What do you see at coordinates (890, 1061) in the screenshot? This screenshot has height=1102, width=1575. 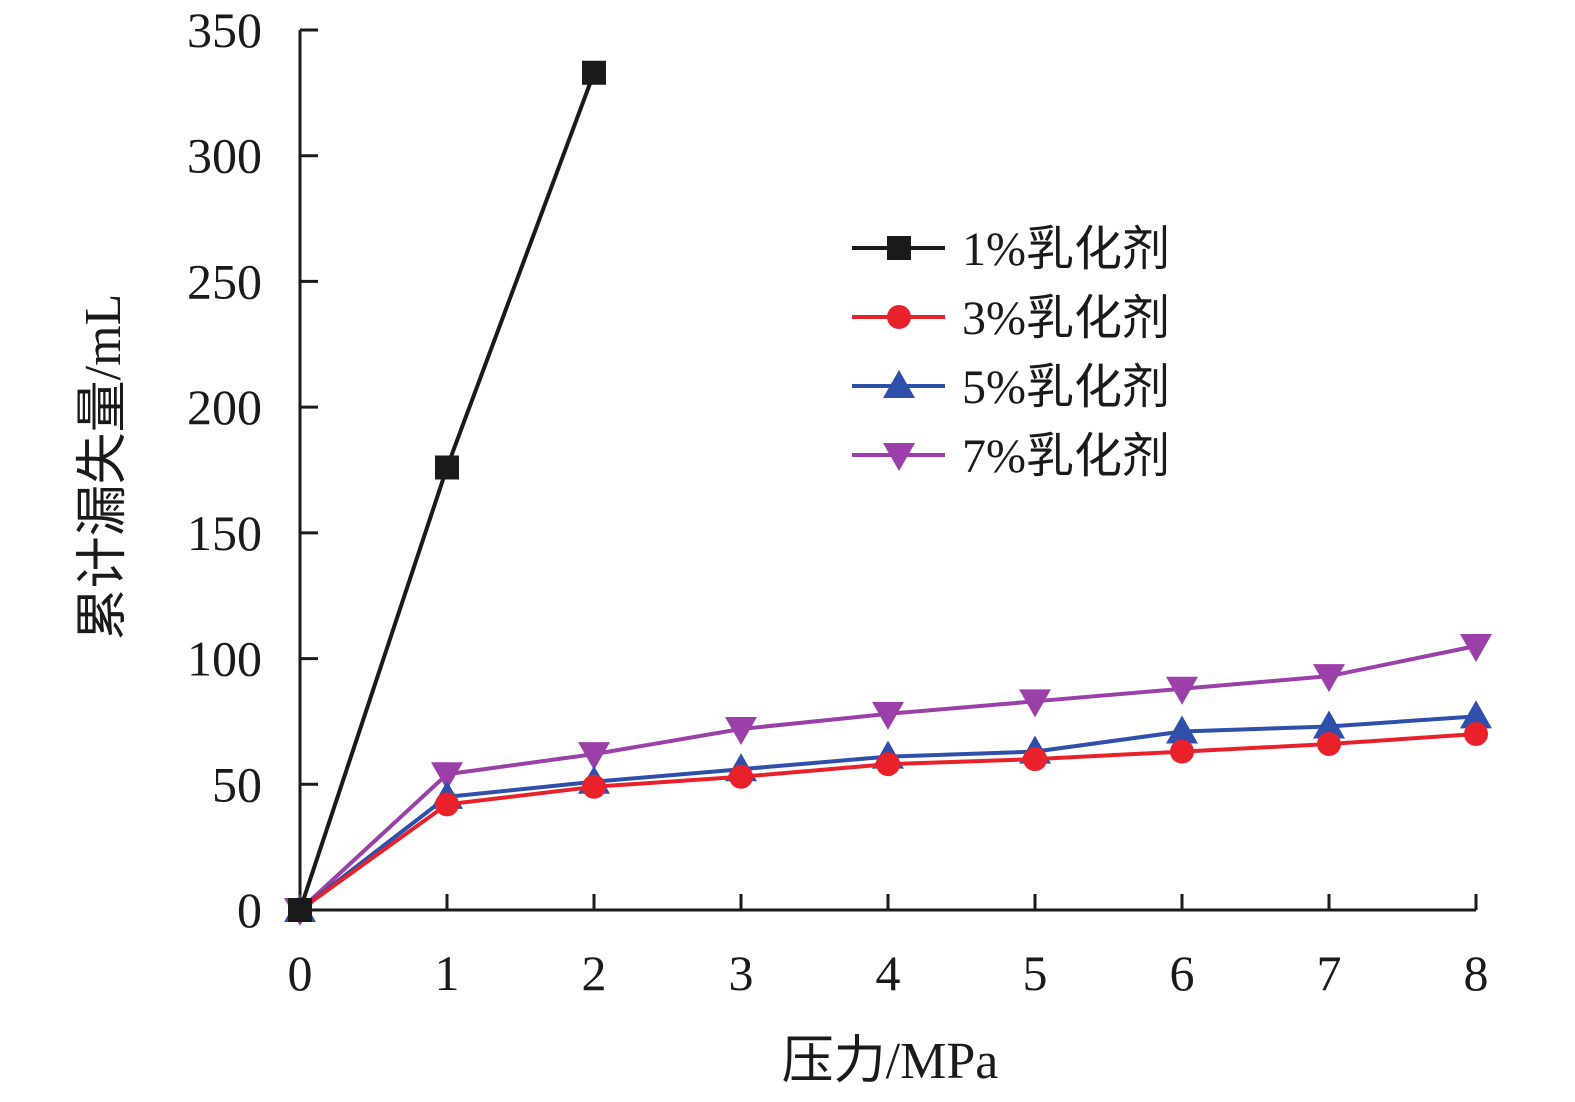 I see `x-axis-title: 压力/MPa` at bounding box center [890, 1061].